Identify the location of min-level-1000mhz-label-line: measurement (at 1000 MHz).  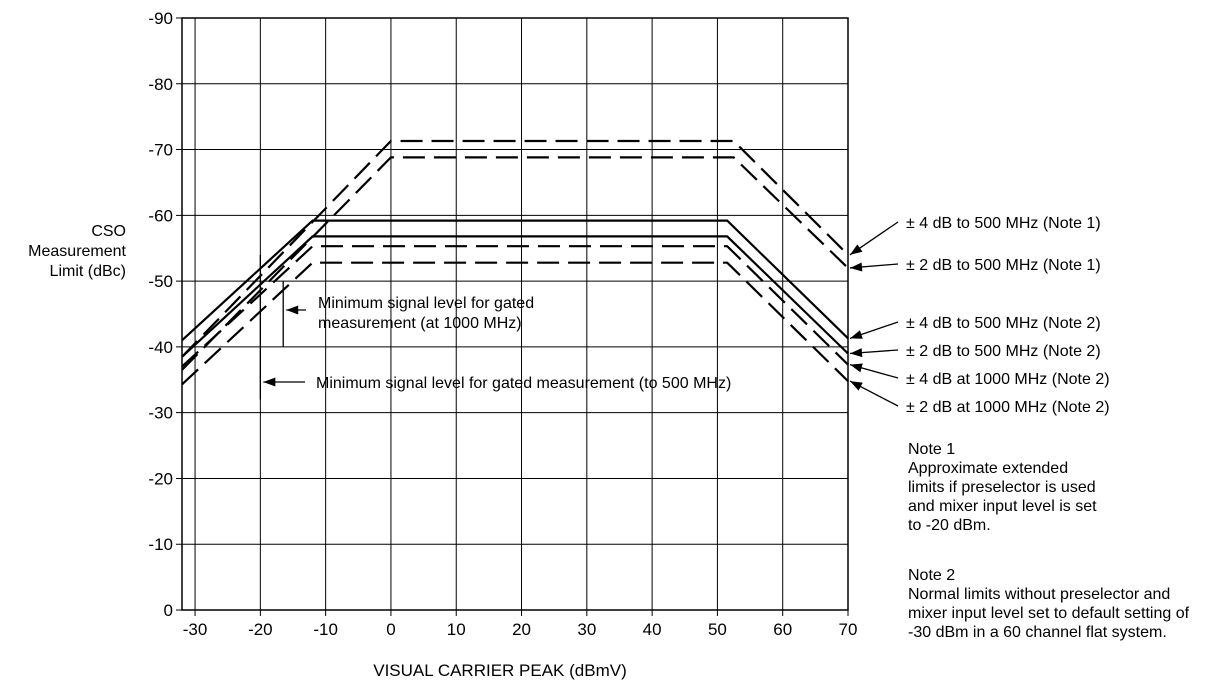
(420, 323).